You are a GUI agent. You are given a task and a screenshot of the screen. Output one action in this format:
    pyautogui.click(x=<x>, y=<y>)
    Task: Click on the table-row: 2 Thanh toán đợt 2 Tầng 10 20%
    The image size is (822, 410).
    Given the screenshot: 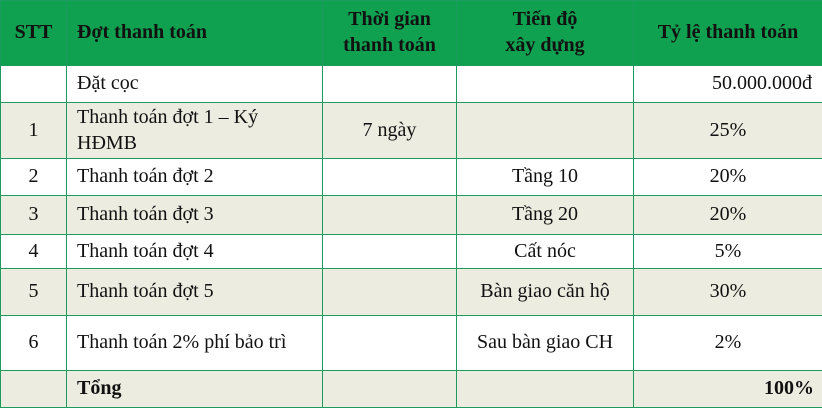 What is the action you would take?
    pyautogui.click(x=411, y=177)
    